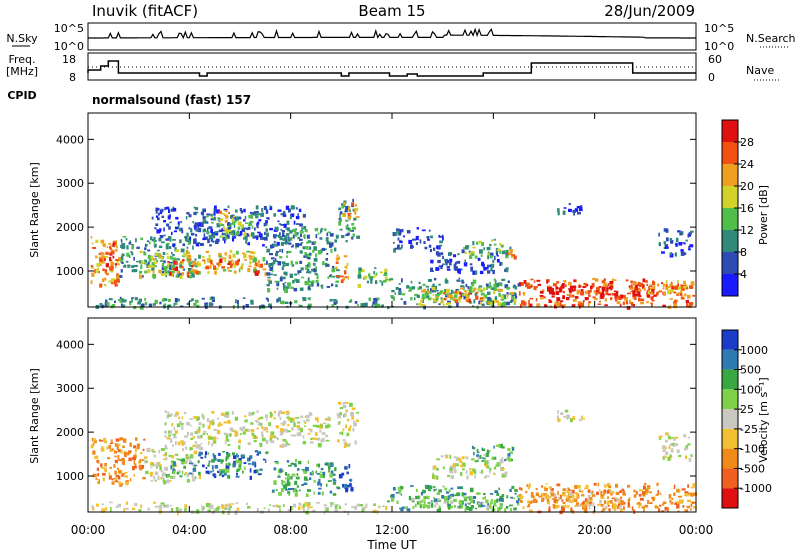  I want to click on x-tick-label: 20:00, so click(594, 530).